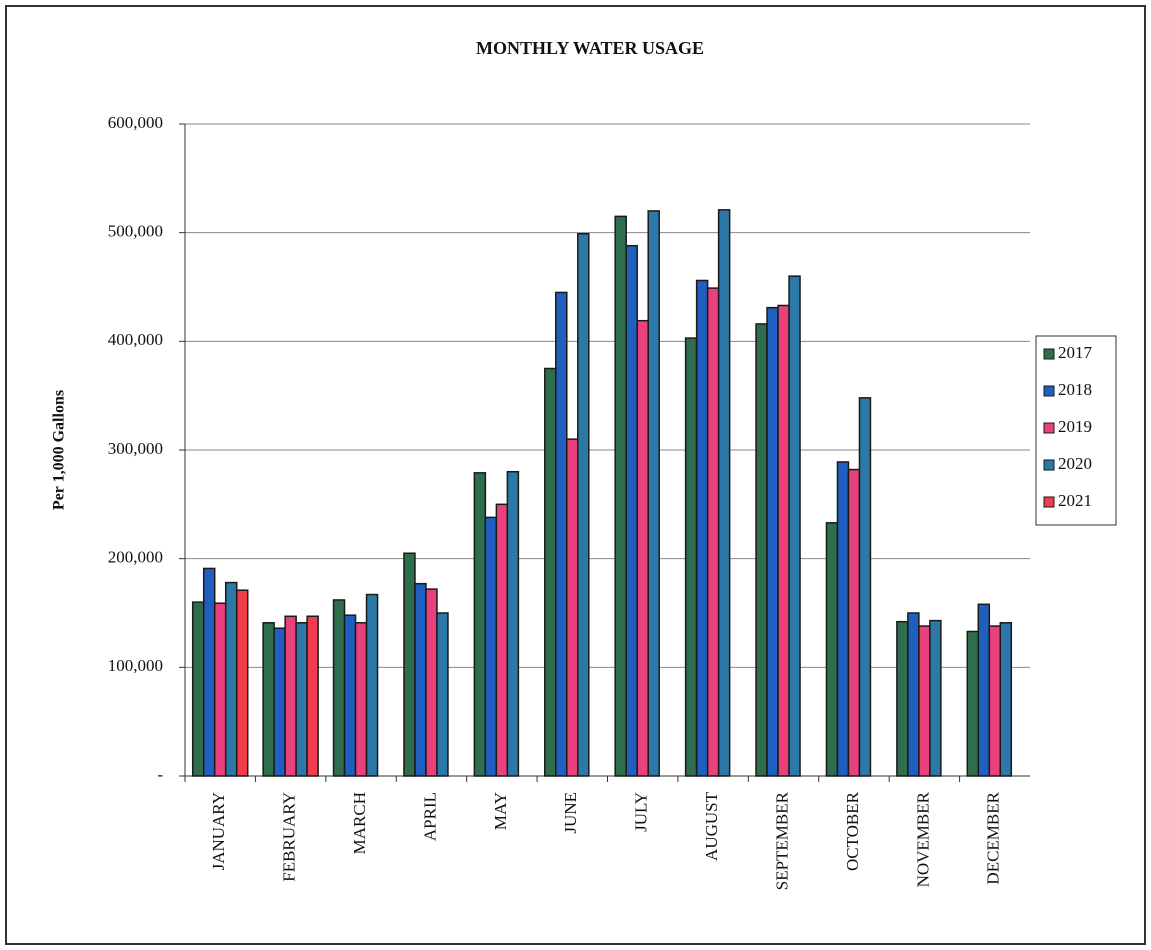  I want to click on x-tick-label: JANUARY, so click(218, 831).